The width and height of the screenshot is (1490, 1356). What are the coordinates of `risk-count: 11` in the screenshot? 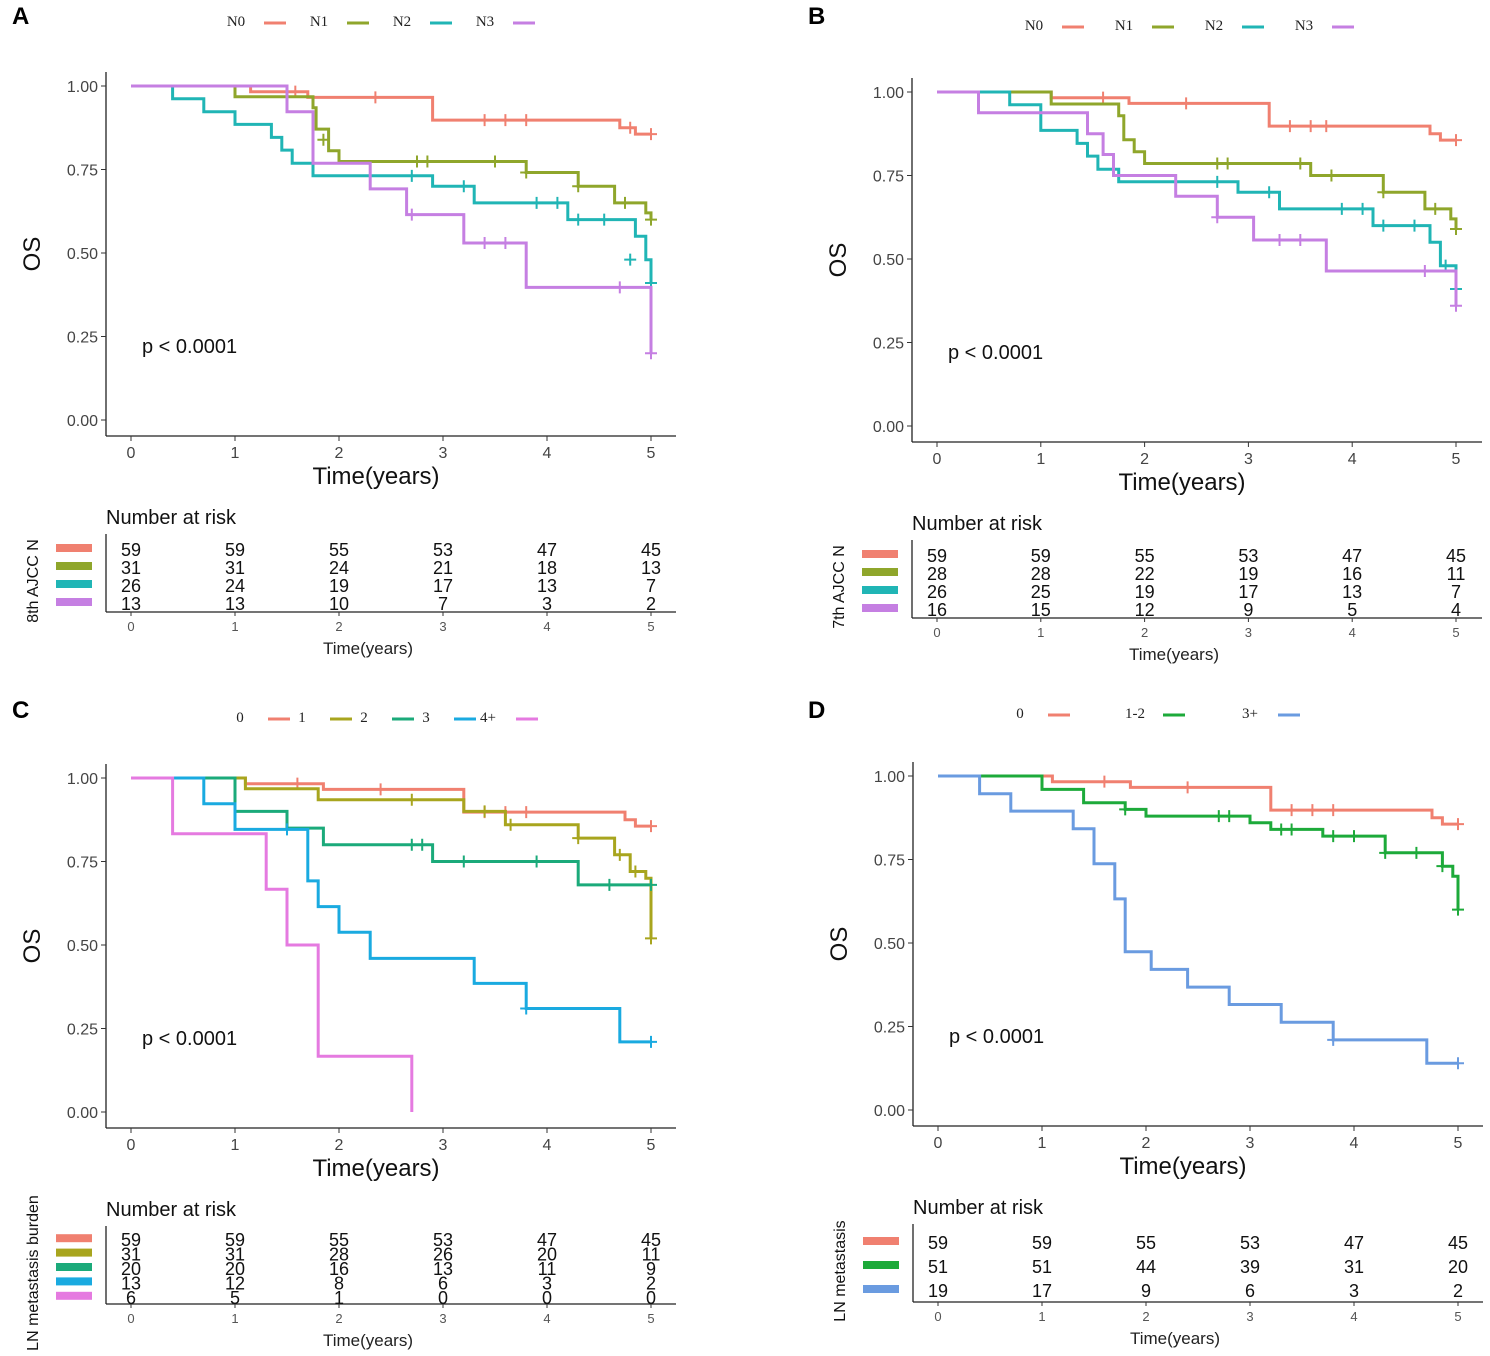 It's located at (1456, 574).